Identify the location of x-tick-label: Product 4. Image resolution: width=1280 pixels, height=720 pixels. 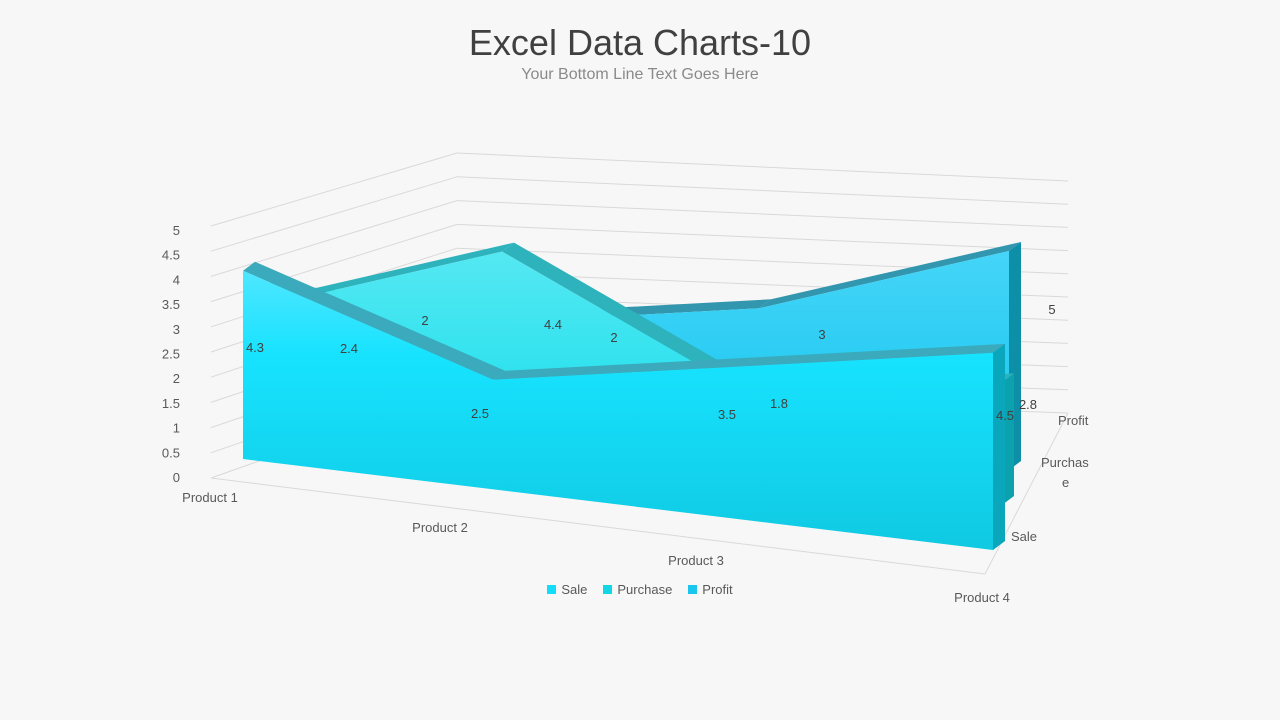
(982, 597).